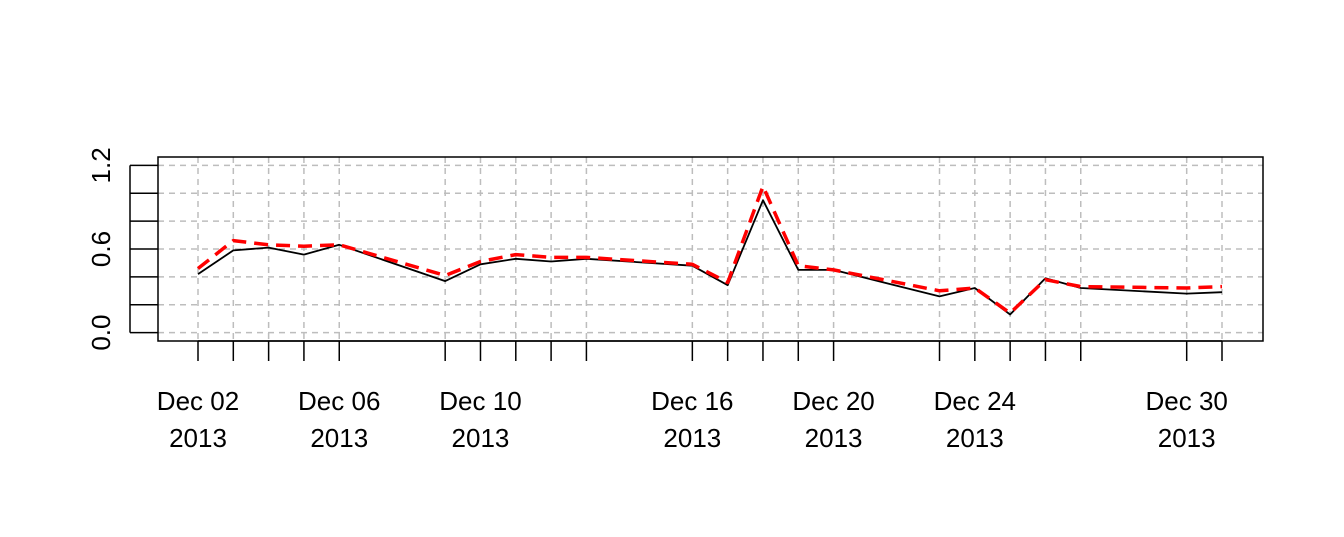 The width and height of the screenshot is (1344, 537). What do you see at coordinates (480, 401) in the screenshot?
I see `x-tick-label-date: Dec 10` at bounding box center [480, 401].